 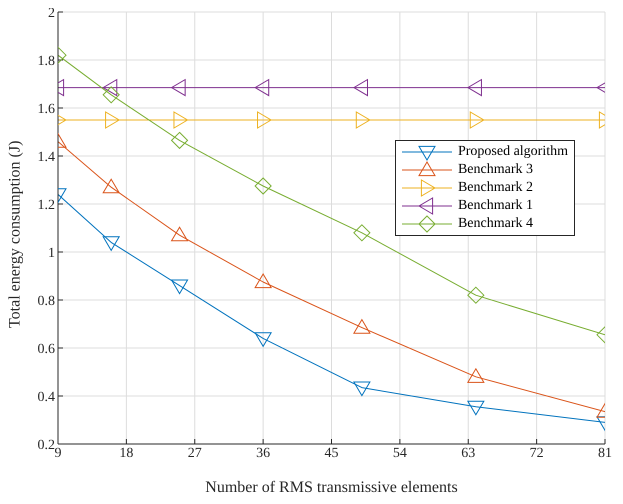 I want to click on x-tick-label: 36, so click(x=263, y=453).